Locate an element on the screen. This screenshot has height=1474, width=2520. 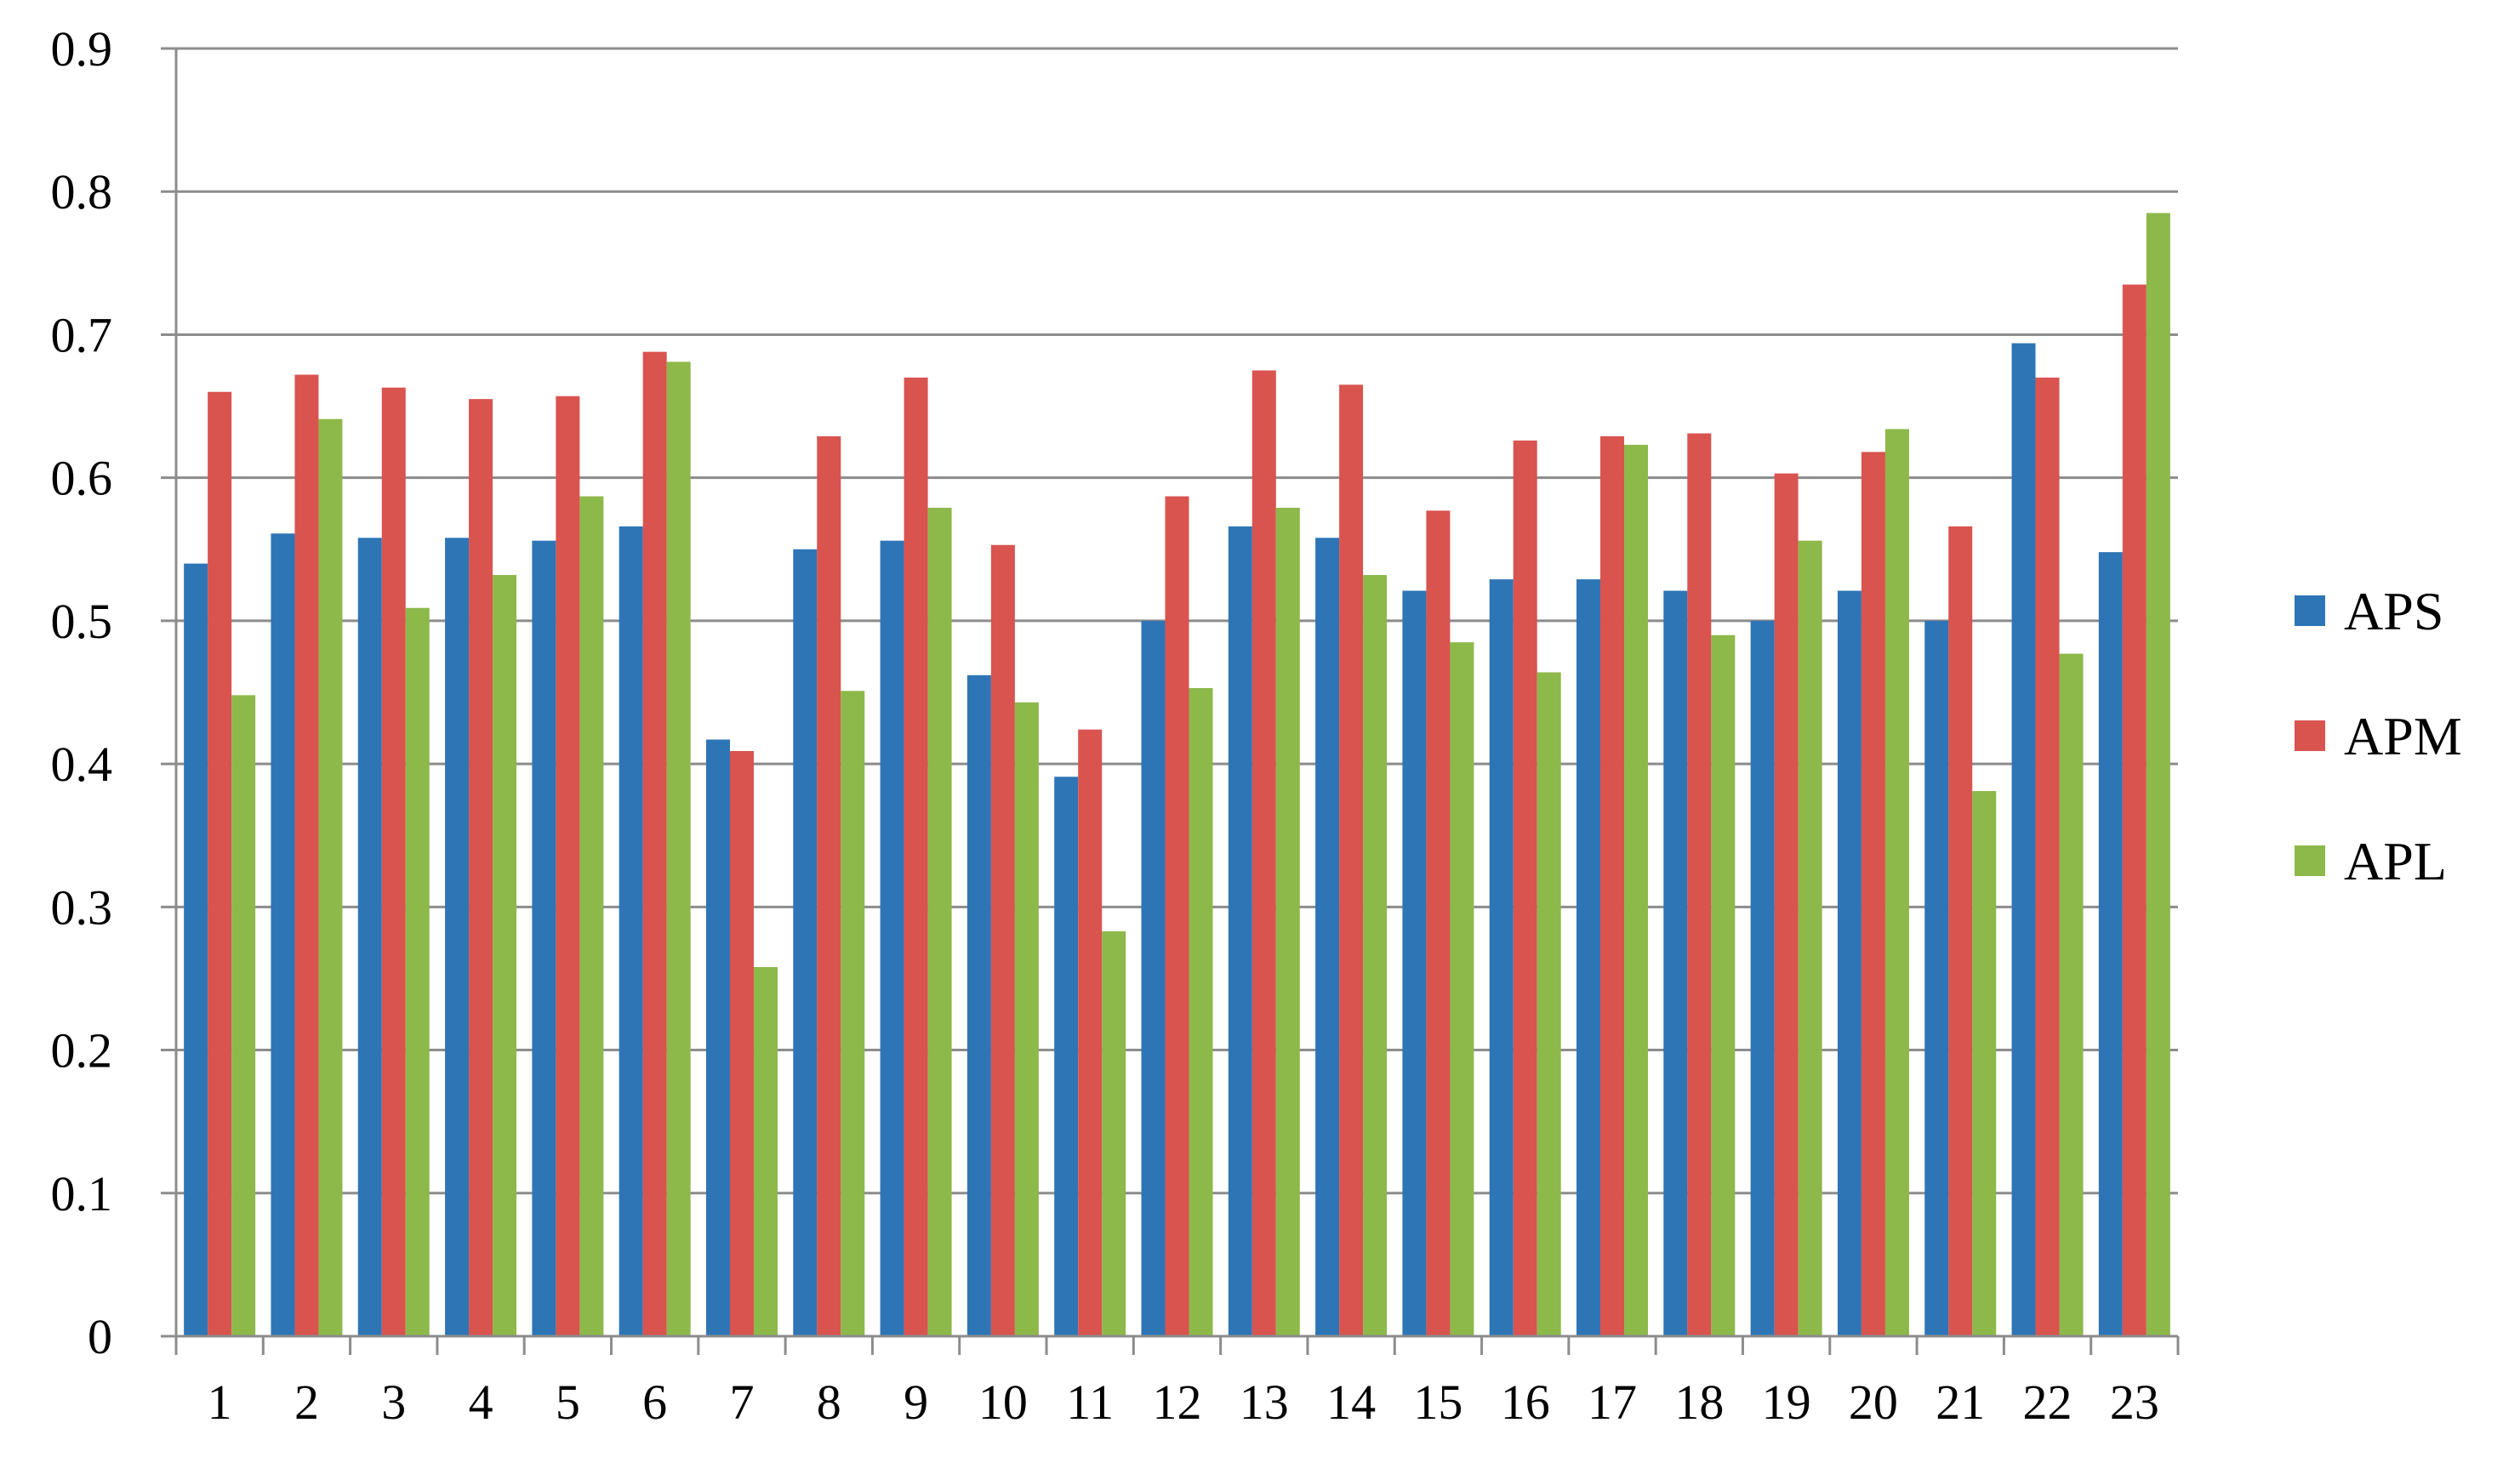
legend-label-apl: APL is located at coordinates (2395, 861).